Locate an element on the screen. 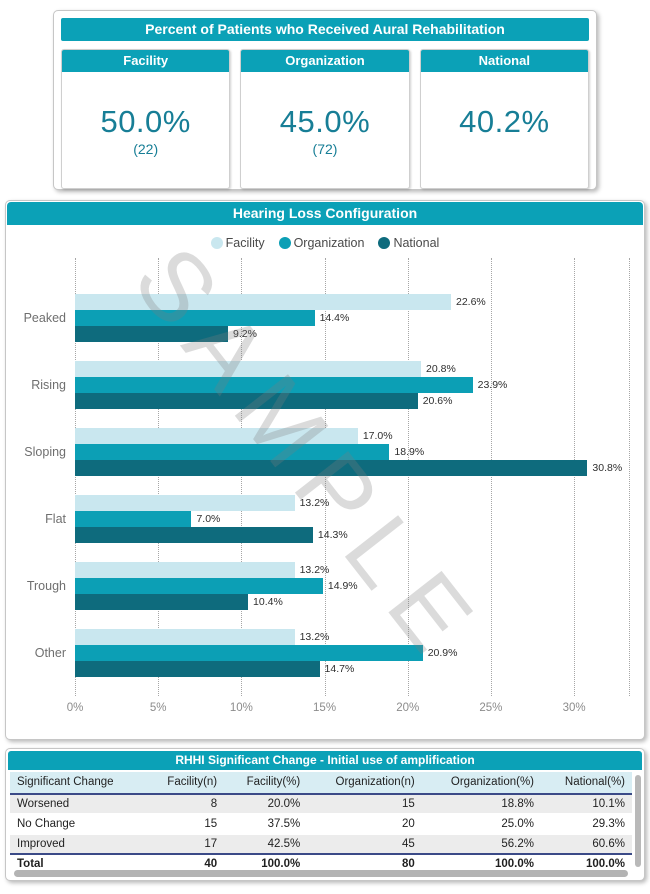 This screenshot has width=650, height=894. table-cell: 37.5% is located at coordinates (284, 824).